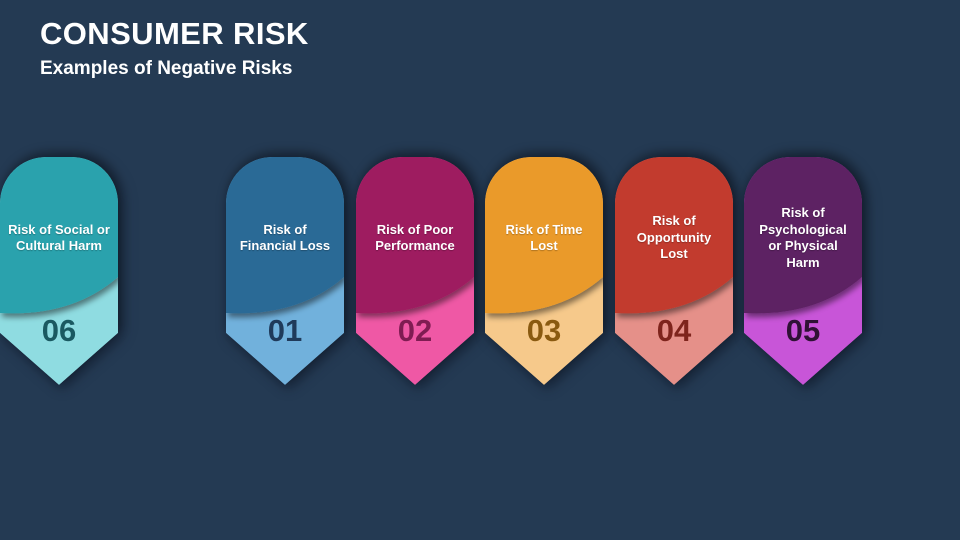 The height and width of the screenshot is (540, 960). Describe the element at coordinates (803, 330) in the screenshot. I see `risk-number: 05` at that location.